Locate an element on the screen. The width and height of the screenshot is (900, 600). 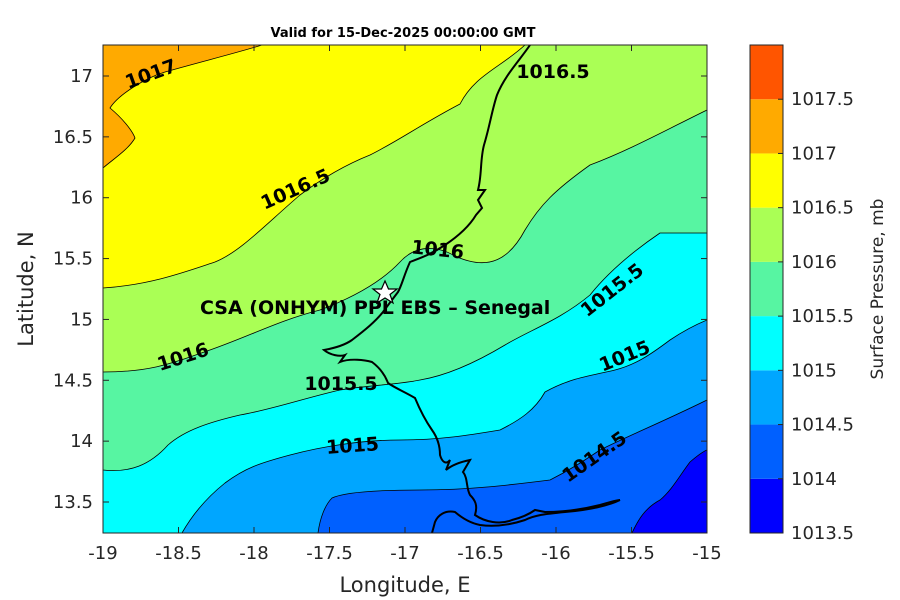
colorbar-tick-label: 1013.5 is located at coordinates (822, 533).